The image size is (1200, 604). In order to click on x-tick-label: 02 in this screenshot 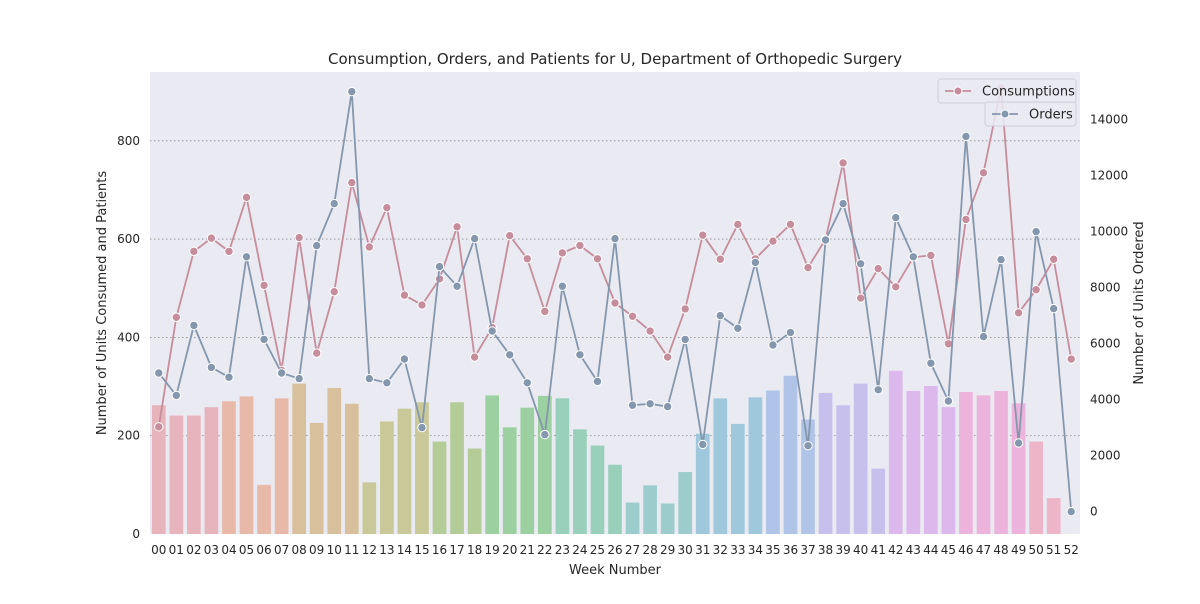, I will do `click(193, 550)`.